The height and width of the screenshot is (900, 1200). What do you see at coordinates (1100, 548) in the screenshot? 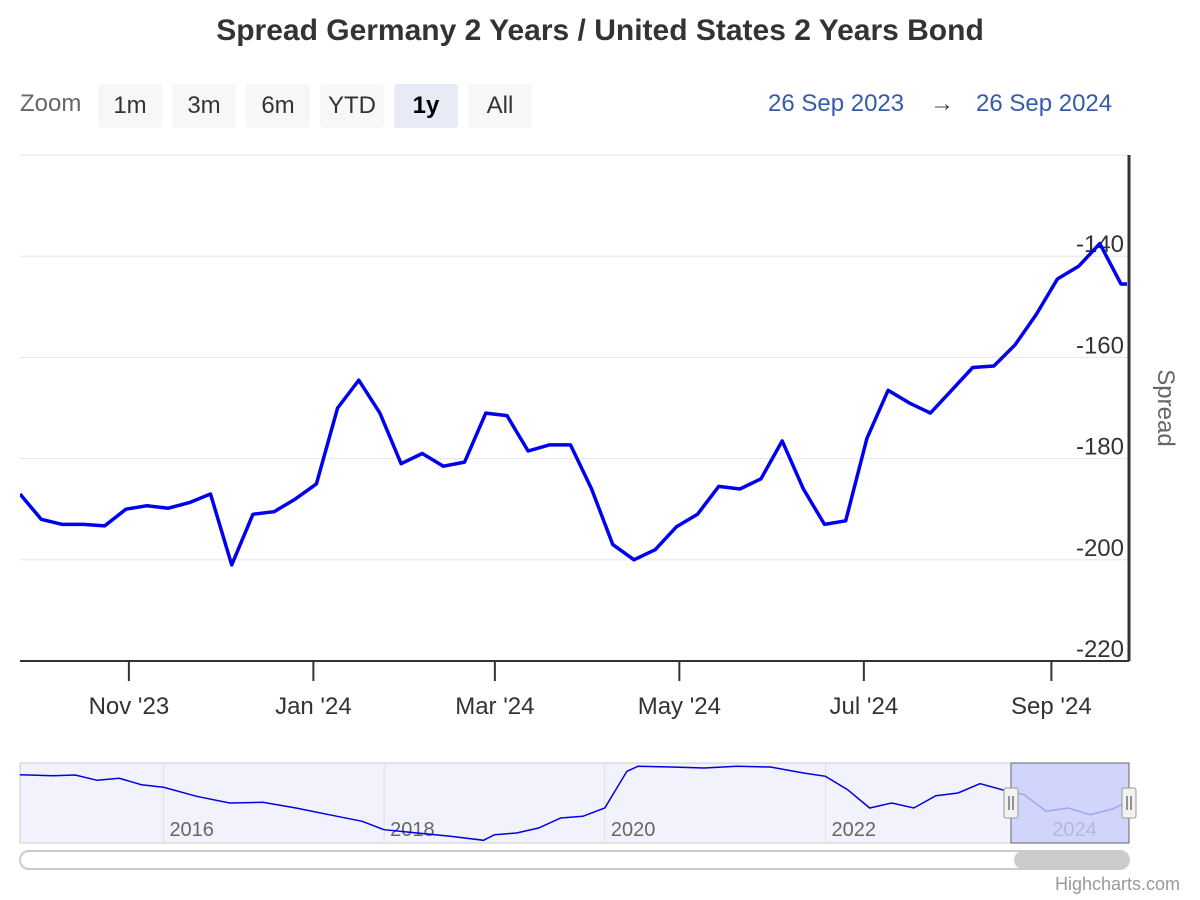
I see `y-tick-label: -200` at bounding box center [1100, 548].